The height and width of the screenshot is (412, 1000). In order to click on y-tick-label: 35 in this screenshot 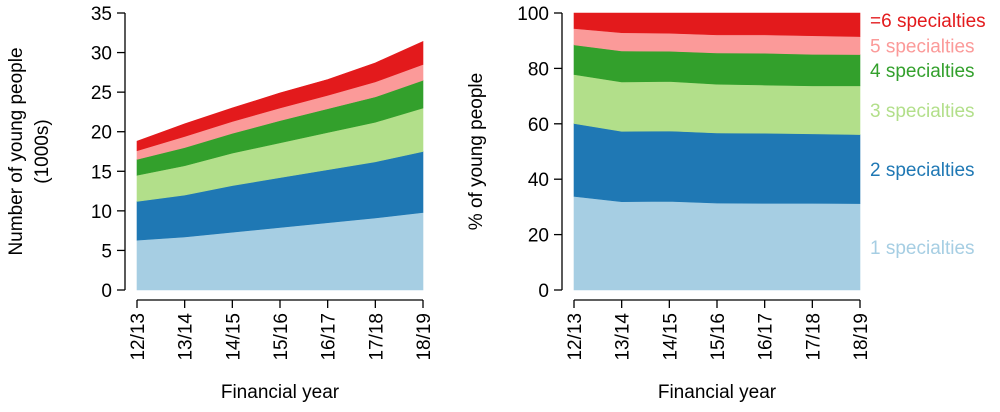, I will do `click(101, 14)`.